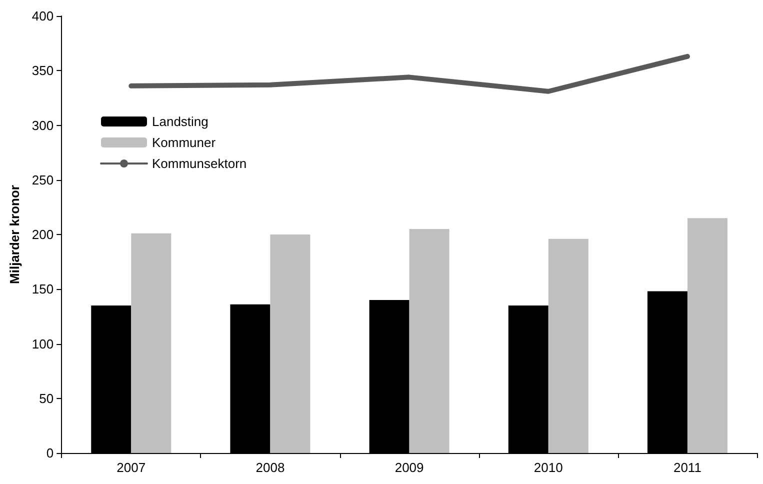  What do you see at coordinates (43, 70) in the screenshot?
I see `y-tick-label: 350` at bounding box center [43, 70].